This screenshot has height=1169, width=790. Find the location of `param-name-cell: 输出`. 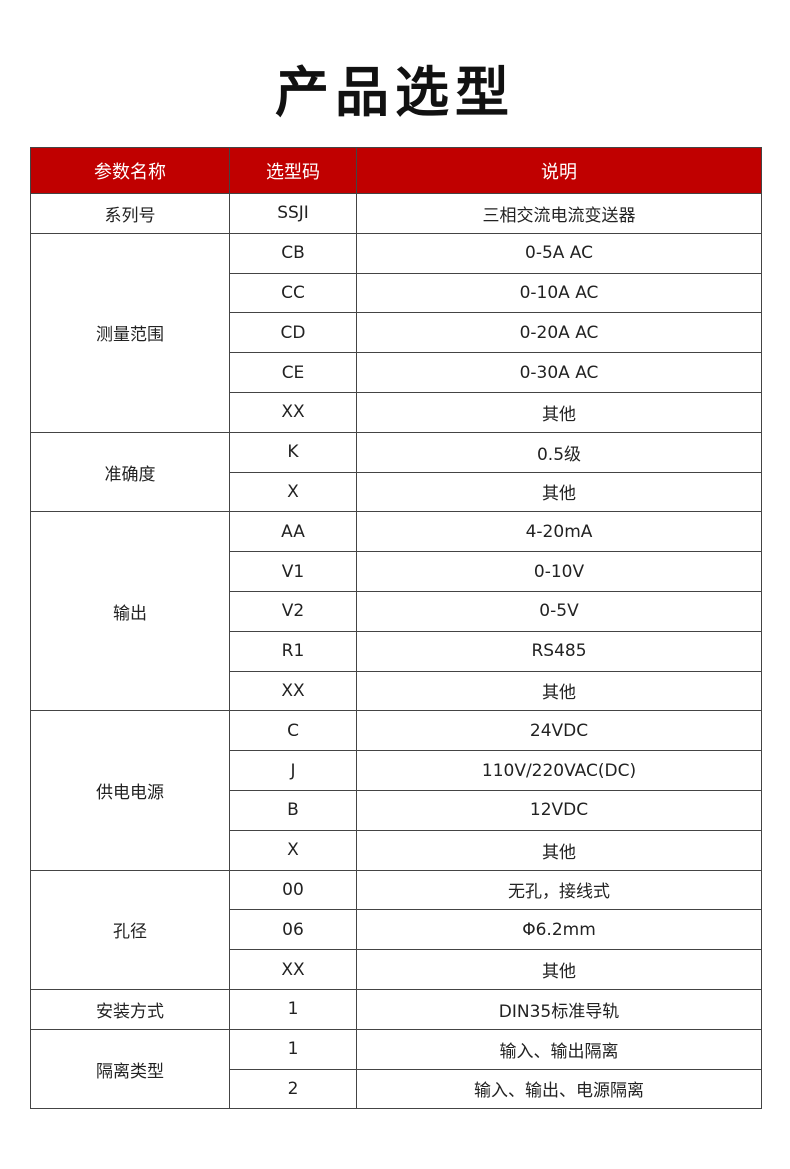

param-name-cell: 输出 is located at coordinates (130, 611).